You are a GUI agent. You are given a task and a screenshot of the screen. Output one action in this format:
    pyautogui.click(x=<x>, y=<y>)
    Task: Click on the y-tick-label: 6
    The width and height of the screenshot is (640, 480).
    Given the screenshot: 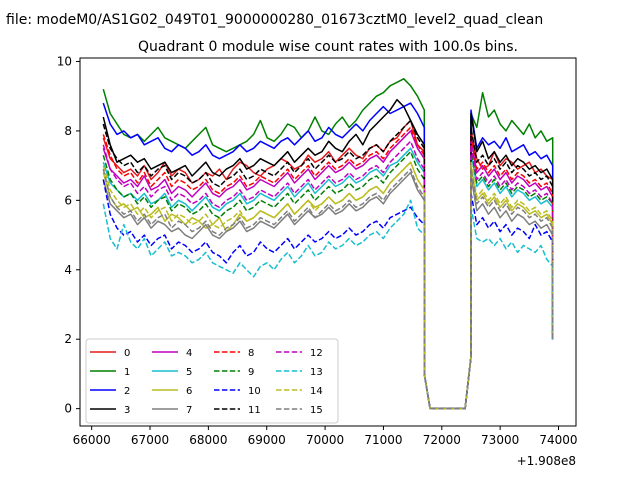 What is the action you would take?
    pyautogui.click(x=68, y=200)
    